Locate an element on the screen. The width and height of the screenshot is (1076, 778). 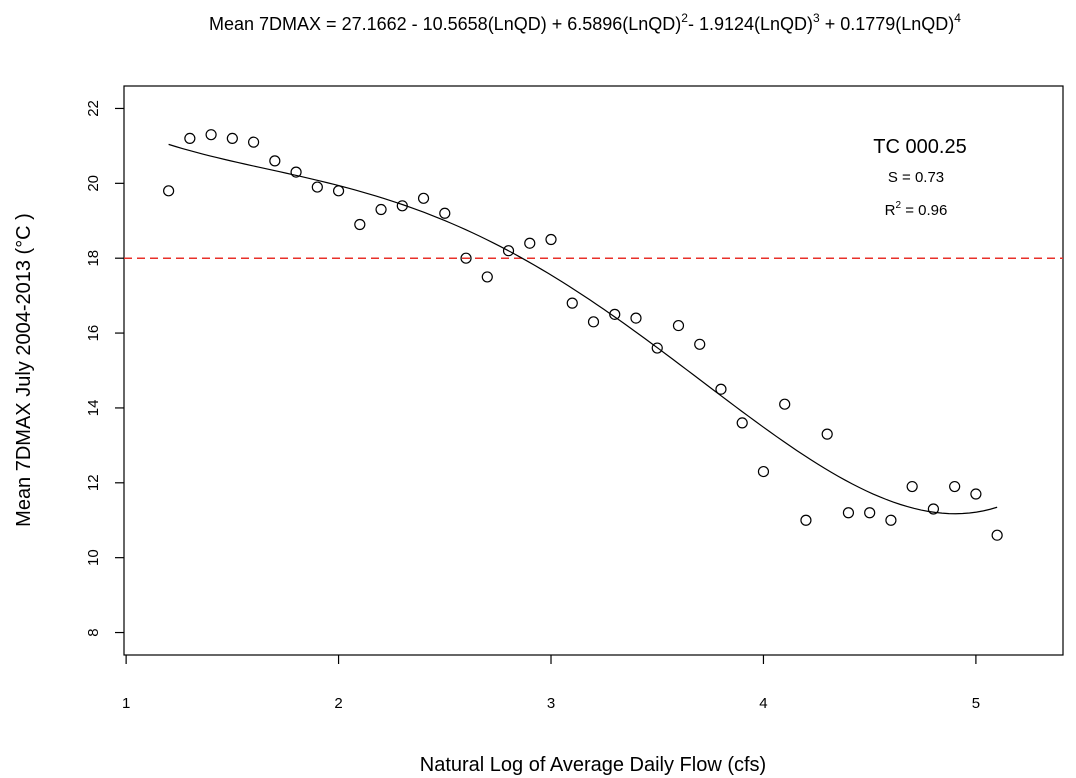
y-tick-label: 10 is located at coordinates (93, 557).